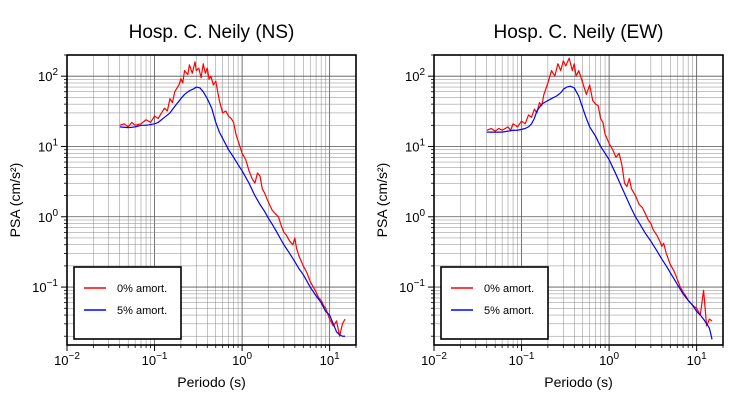 This screenshot has width=730, height=400. What do you see at coordinates (212, 32) in the screenshot?
I see `chart-title: Hosp. C. Neily (NS)` at bounding box center [212, 32].